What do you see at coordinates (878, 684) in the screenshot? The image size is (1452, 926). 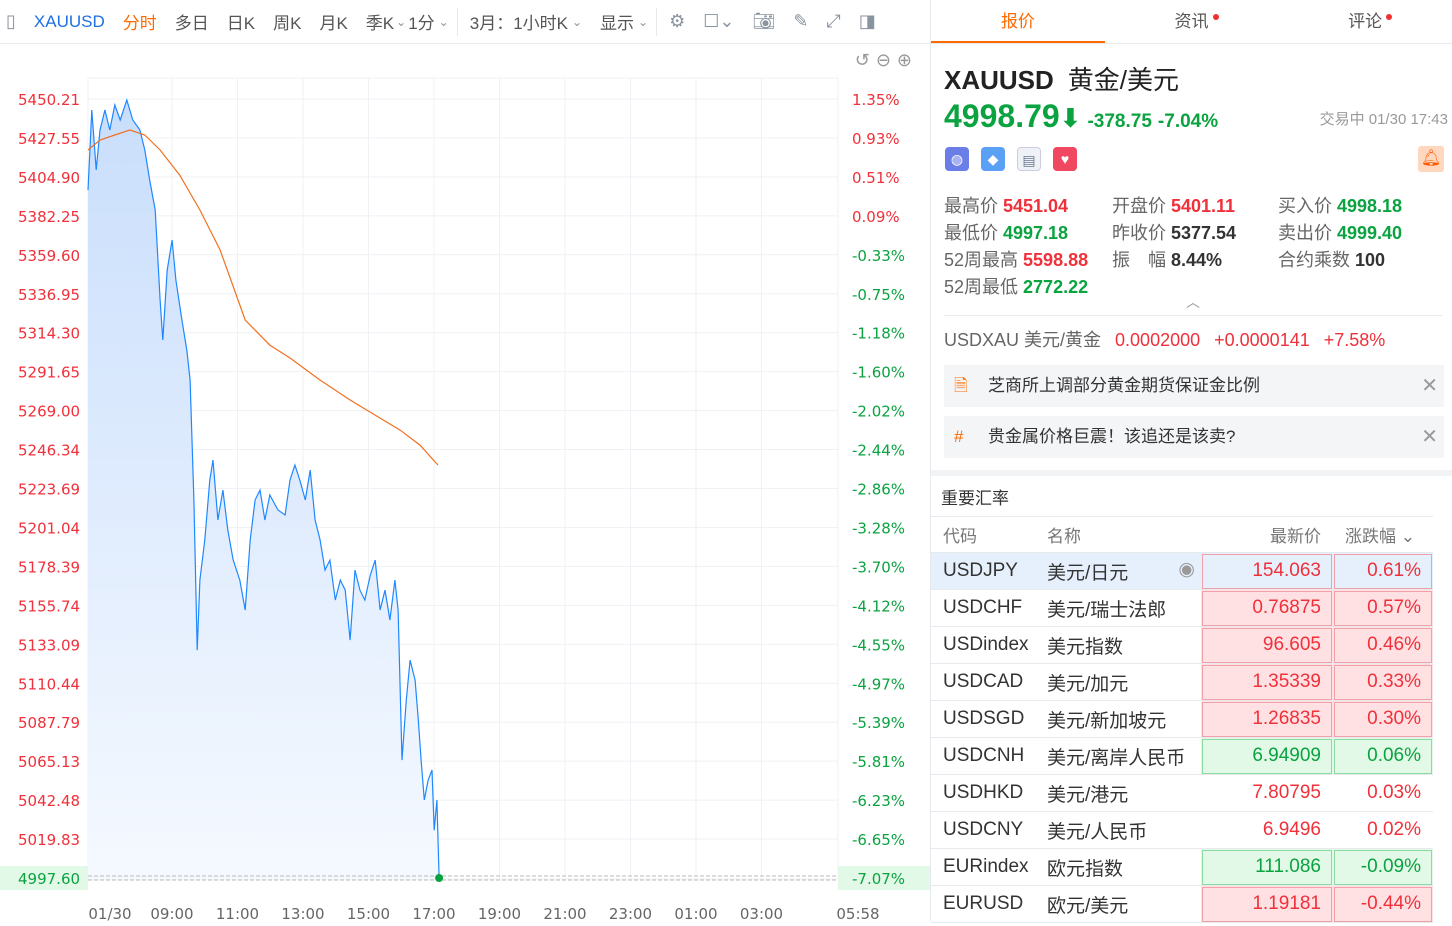 I see `pct-tick-label: -4.97%` at bounding box center [878, 684].